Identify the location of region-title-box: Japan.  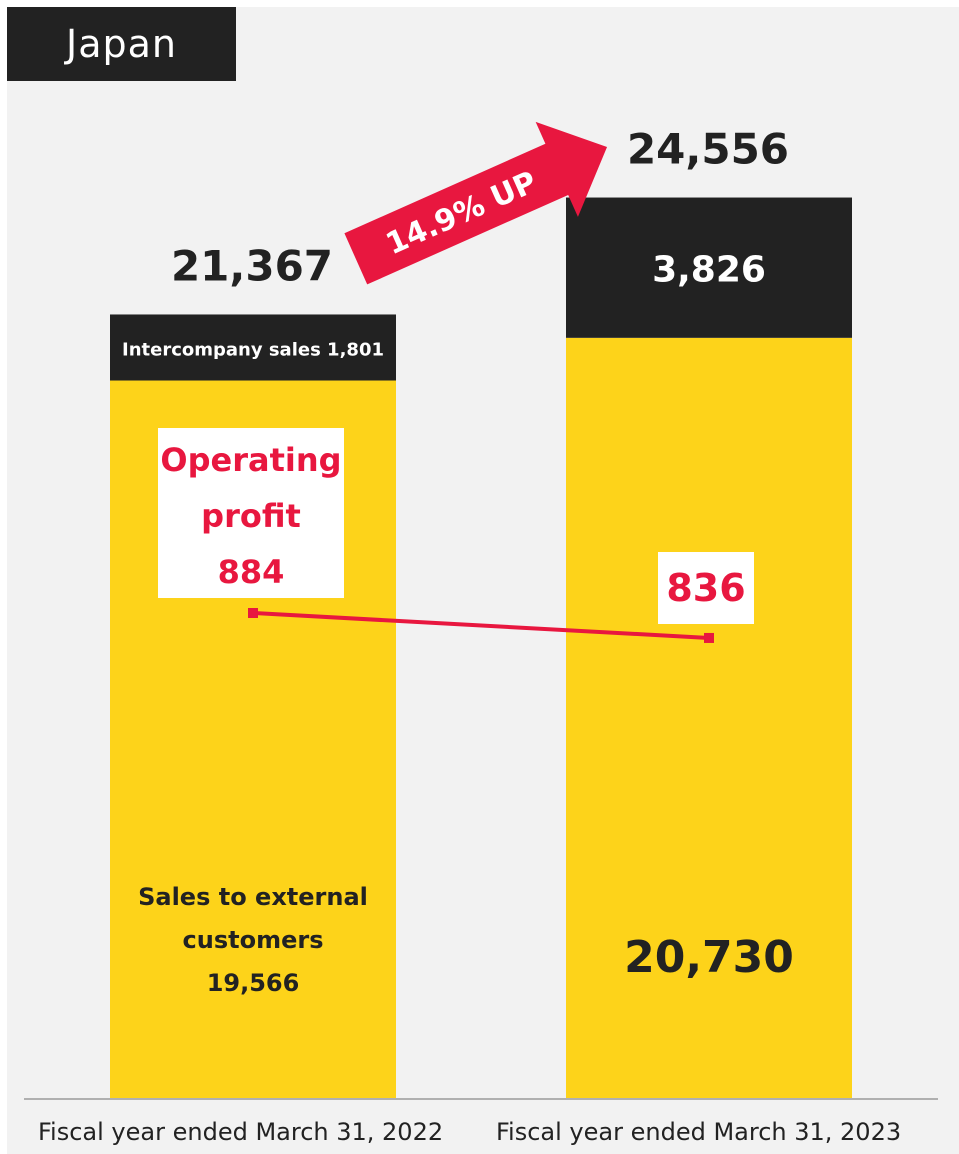
(121, 44).